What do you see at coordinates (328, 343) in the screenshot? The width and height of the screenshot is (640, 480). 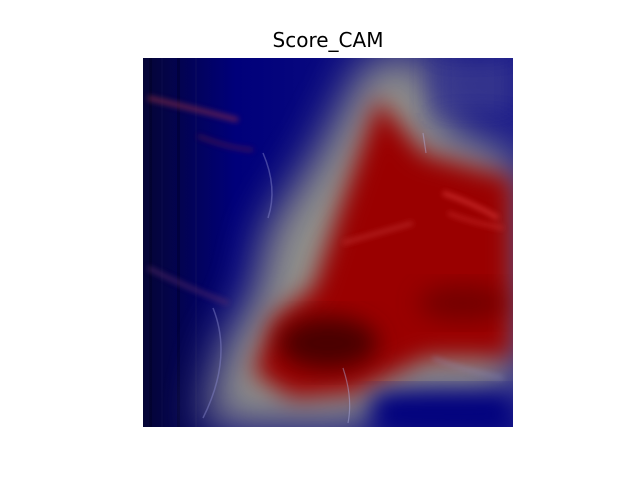 I see `activation-core` at bounding box center [328, 343].